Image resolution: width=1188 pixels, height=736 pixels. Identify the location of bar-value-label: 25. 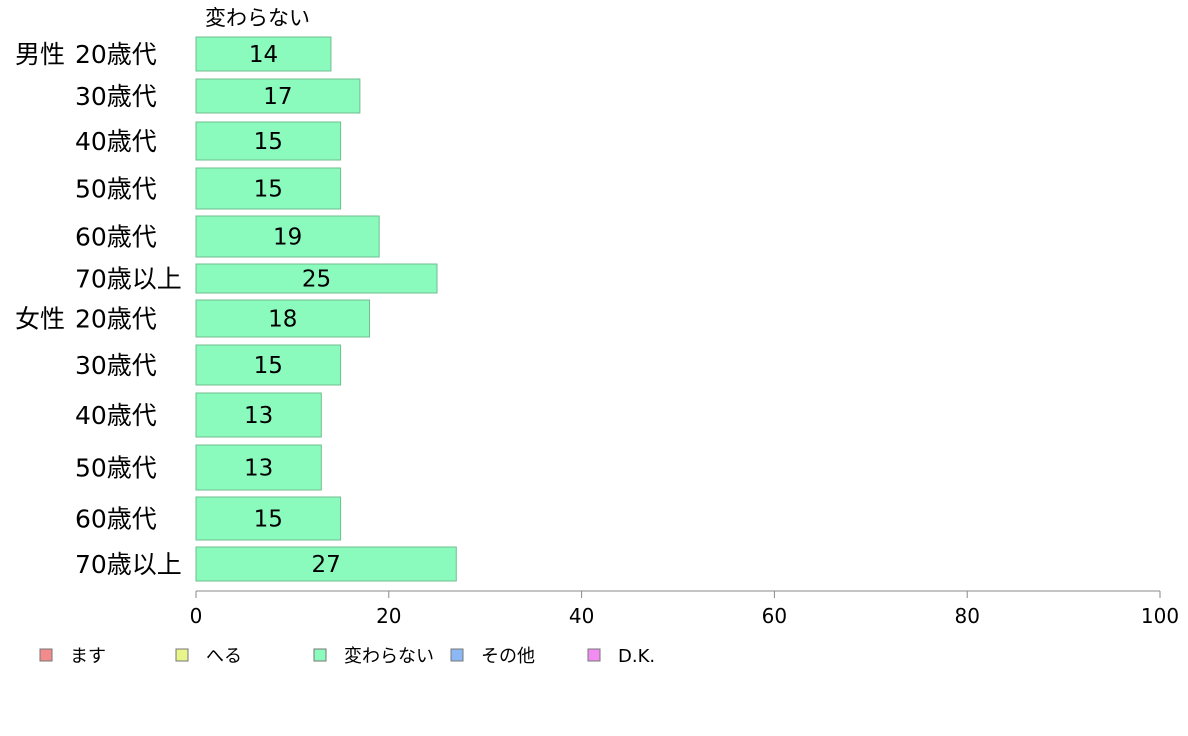
(316, 280).